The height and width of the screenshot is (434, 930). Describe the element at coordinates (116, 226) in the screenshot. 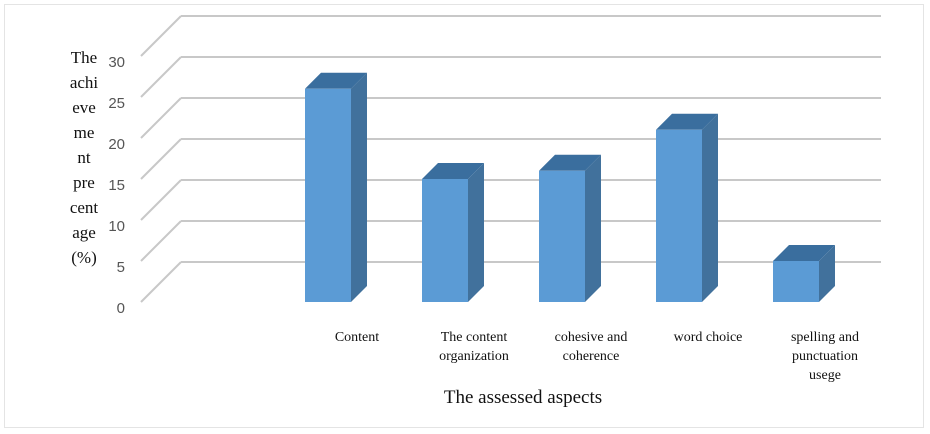

I see `y-tick-label: 10` at that location.